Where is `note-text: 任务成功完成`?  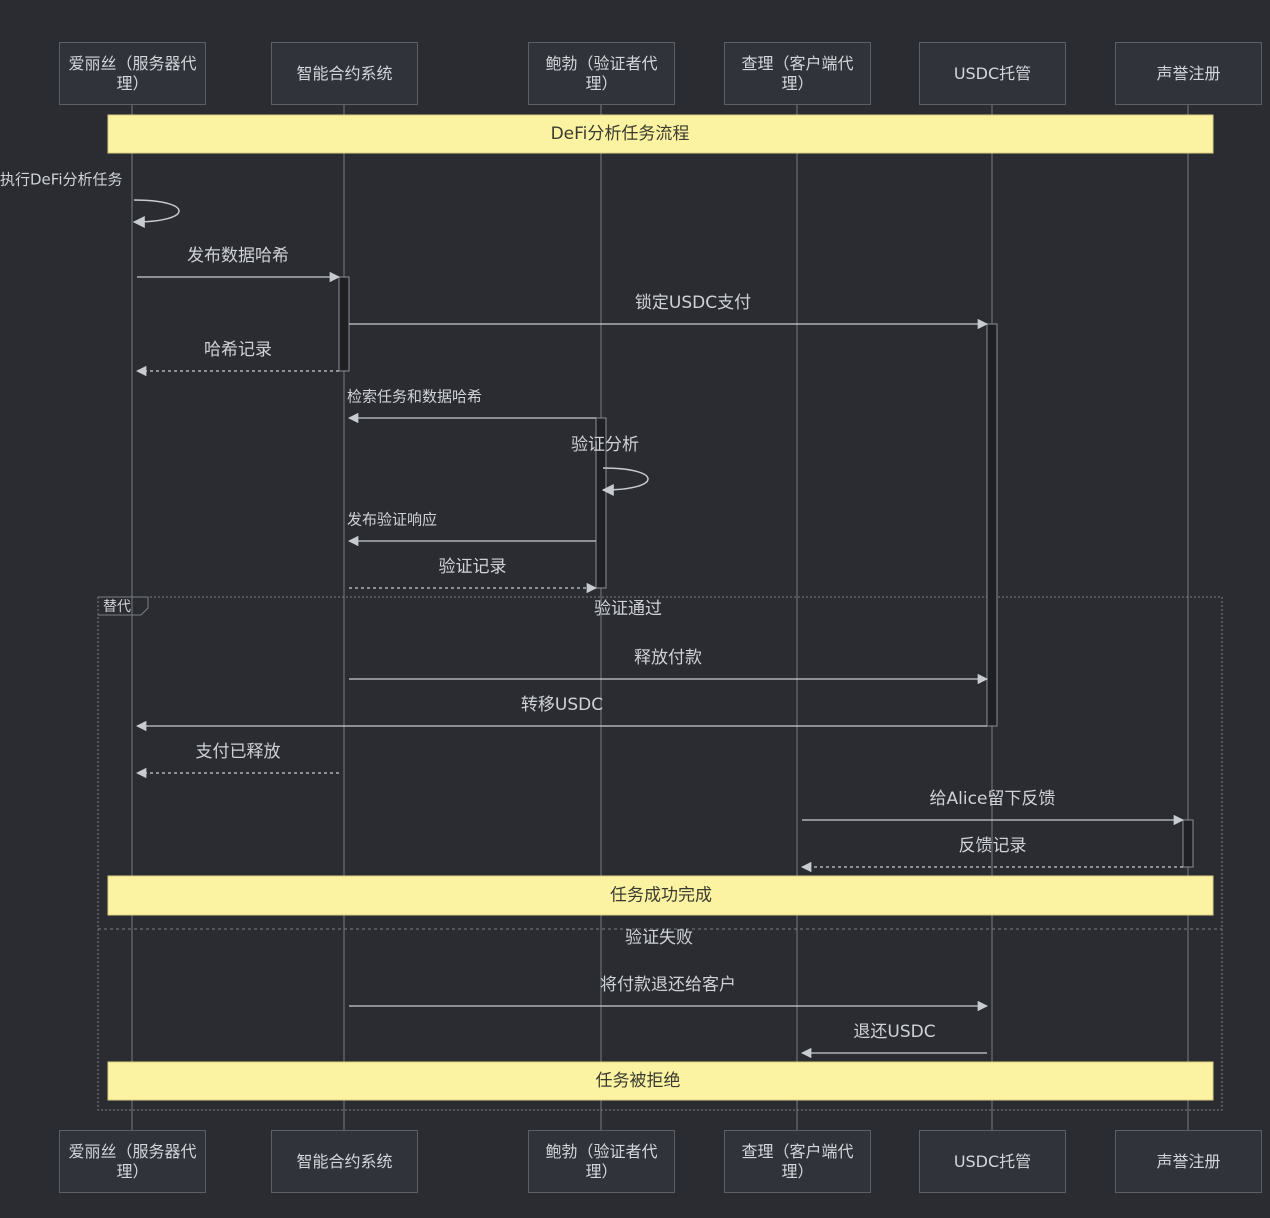 note-text: 任务成功完成 is located at coordinates (661, 896).